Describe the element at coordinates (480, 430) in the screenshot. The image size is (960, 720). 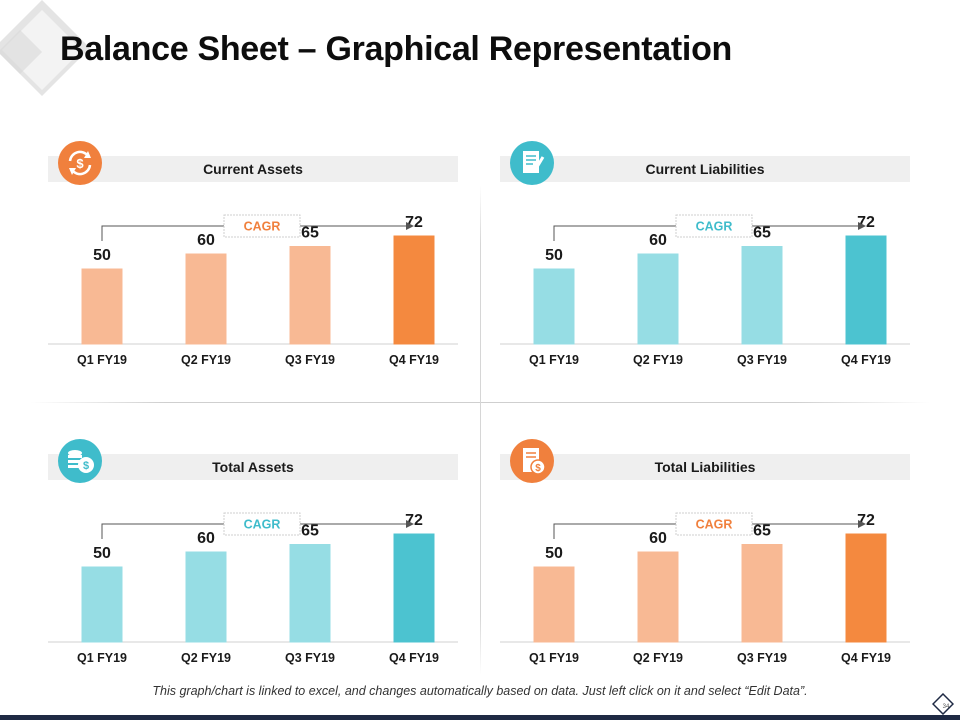
I see `vertical-divider` at that location.